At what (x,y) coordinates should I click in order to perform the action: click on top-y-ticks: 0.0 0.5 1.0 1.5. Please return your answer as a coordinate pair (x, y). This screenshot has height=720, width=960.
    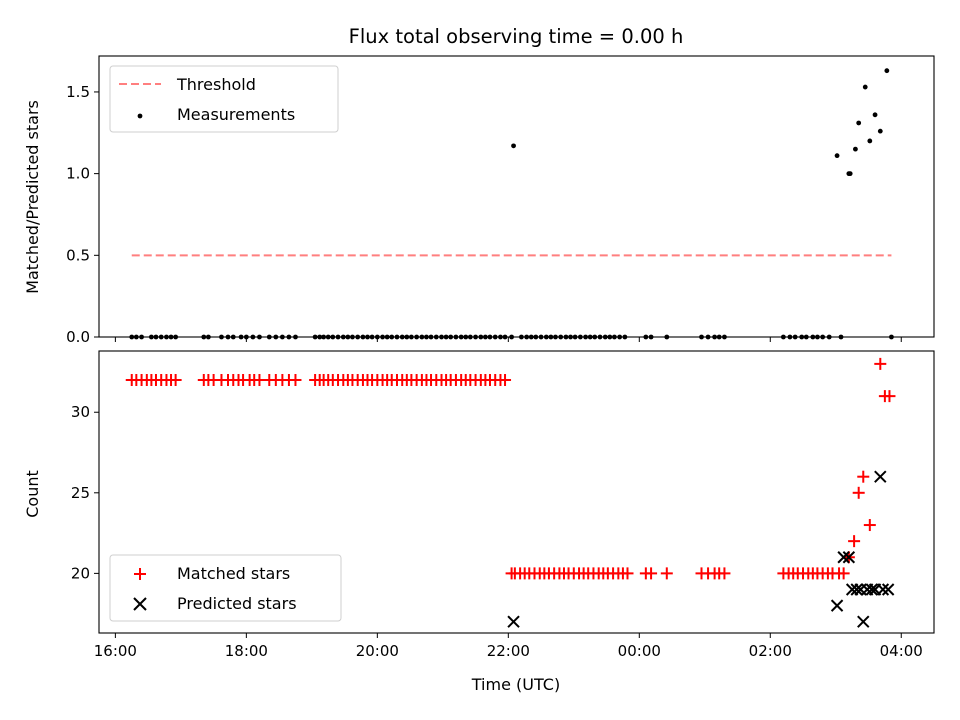
    Looking at the image, I should click on (82, 214).